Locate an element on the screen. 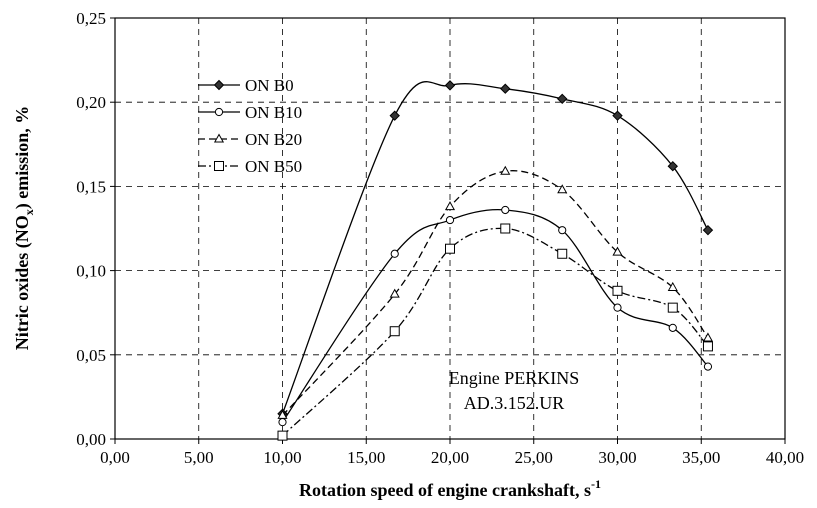 This screenshot has height=508, width=817. legend-item-on-b0: ON B0 is located at coordinates (246, 85).